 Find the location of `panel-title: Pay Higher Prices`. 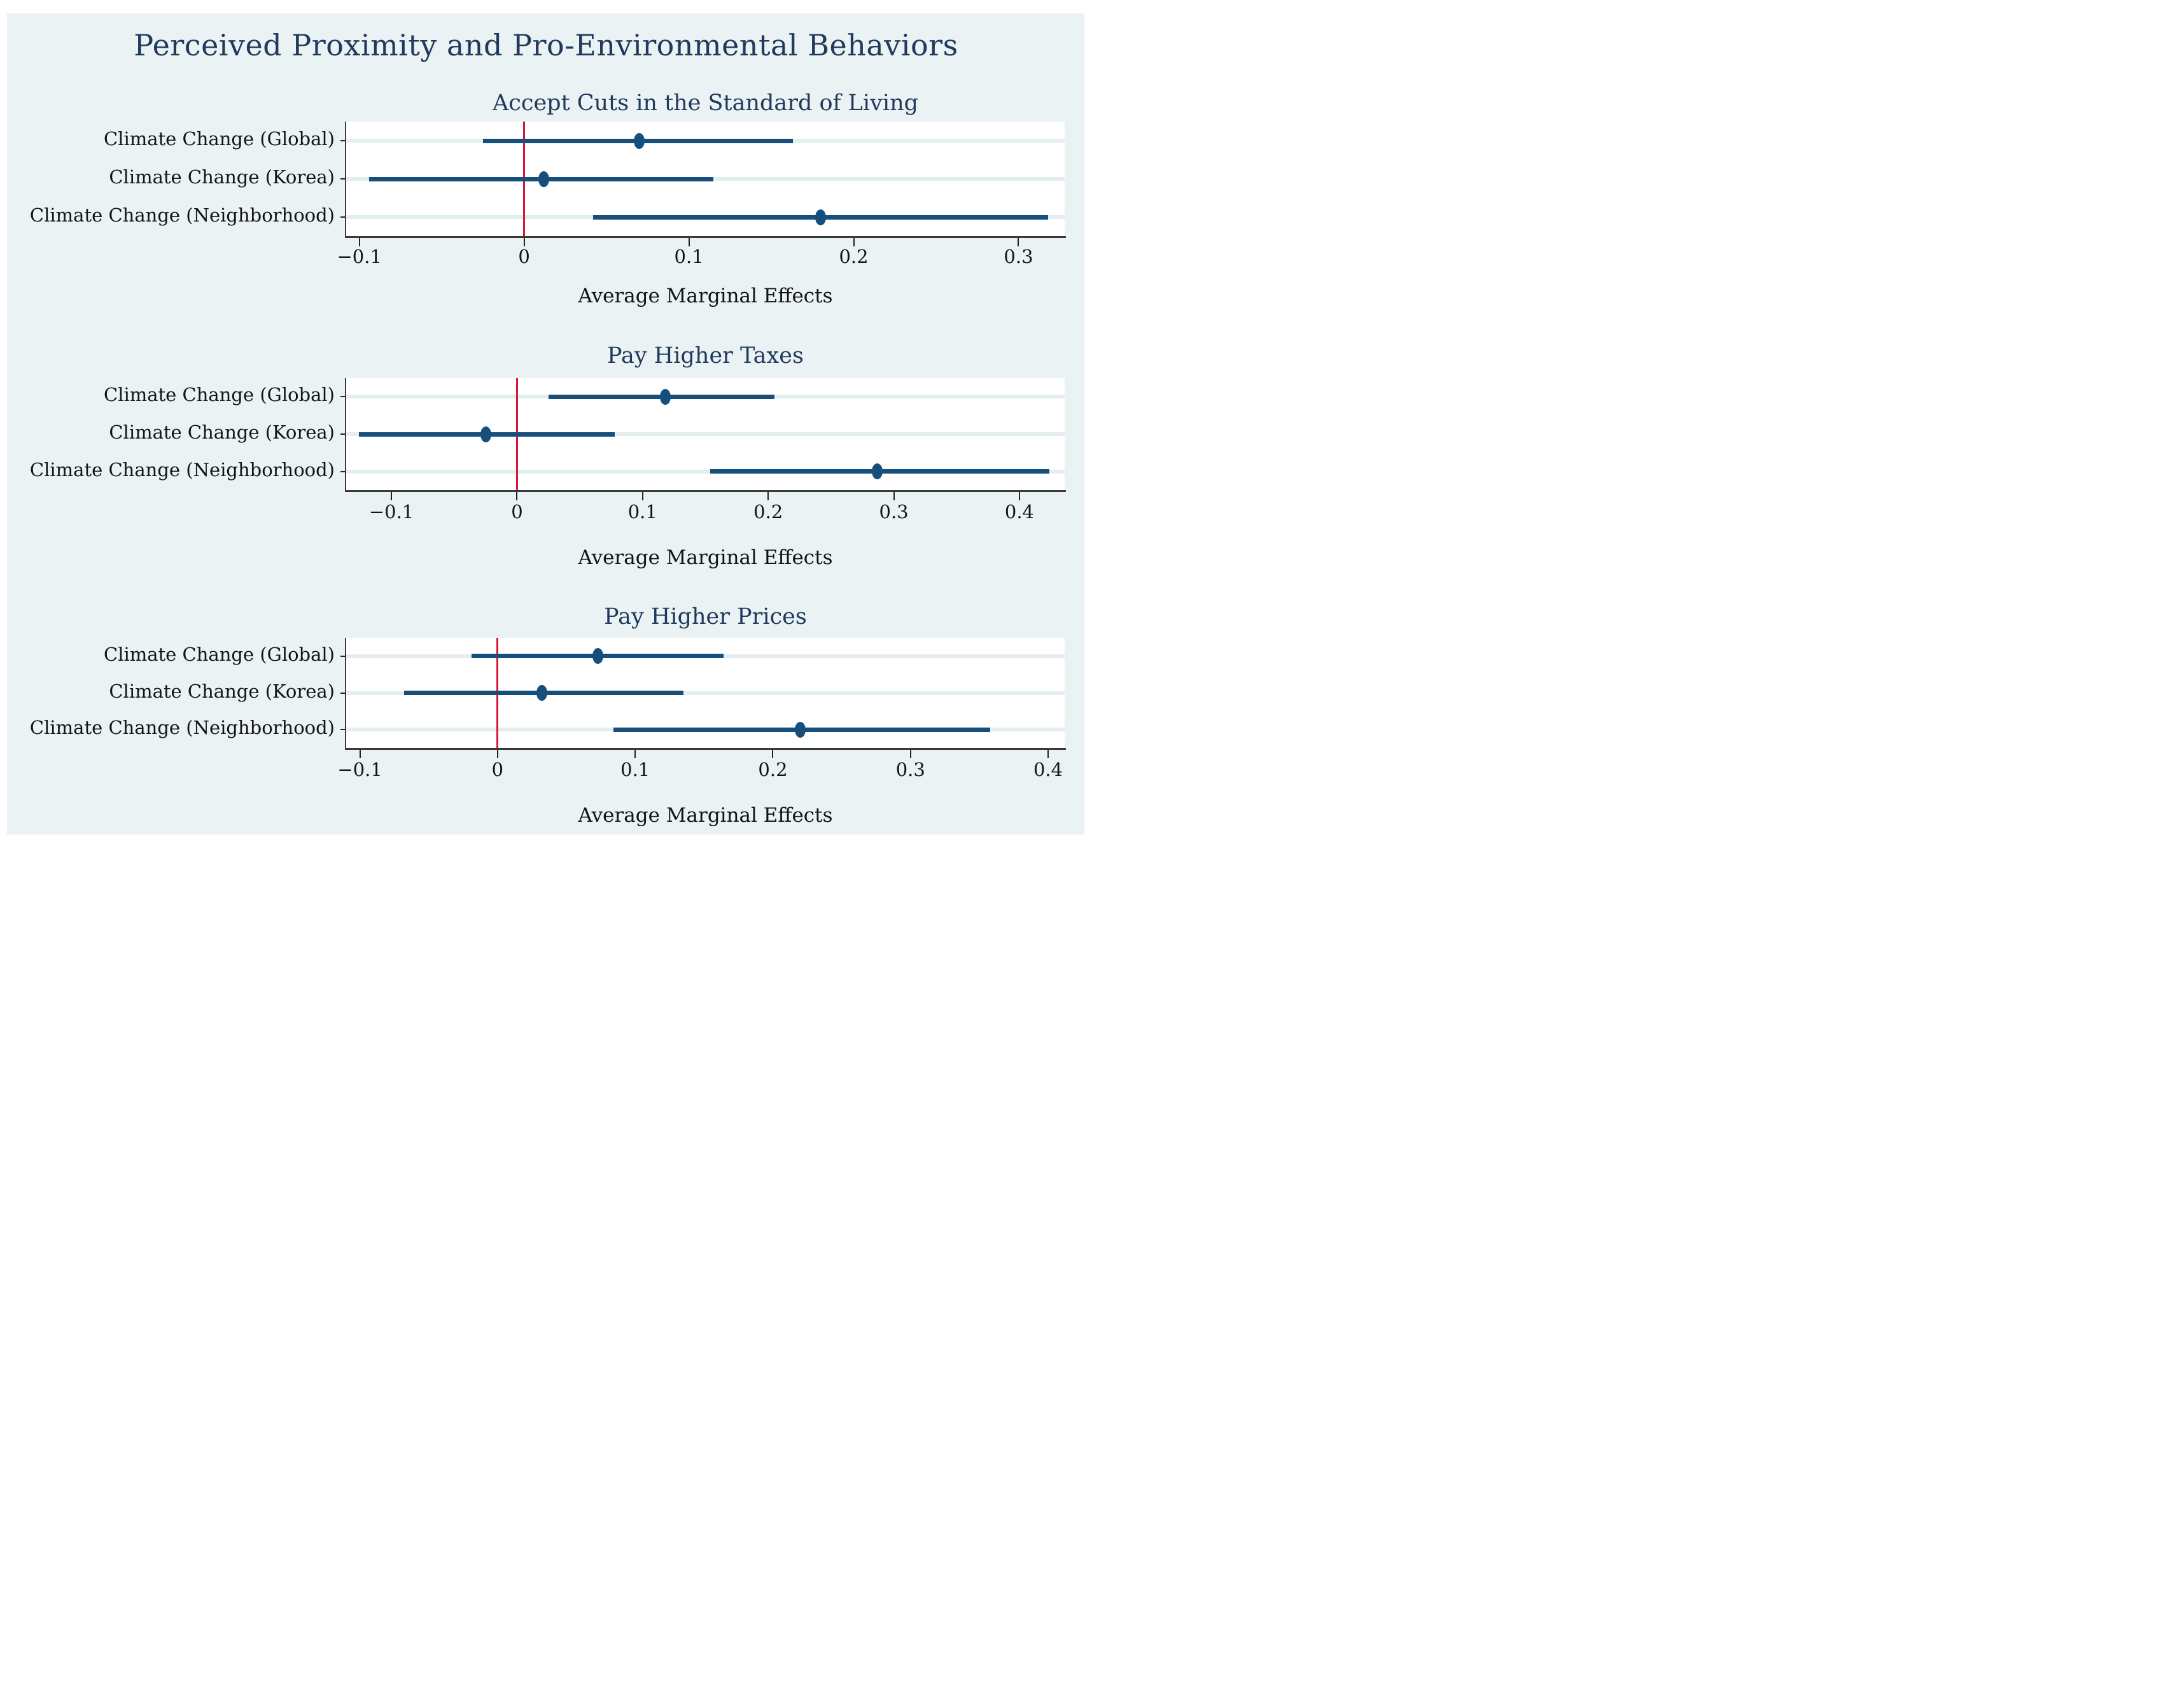

panel-title: Pay Higher Prices is located at coordinates (705, 617).